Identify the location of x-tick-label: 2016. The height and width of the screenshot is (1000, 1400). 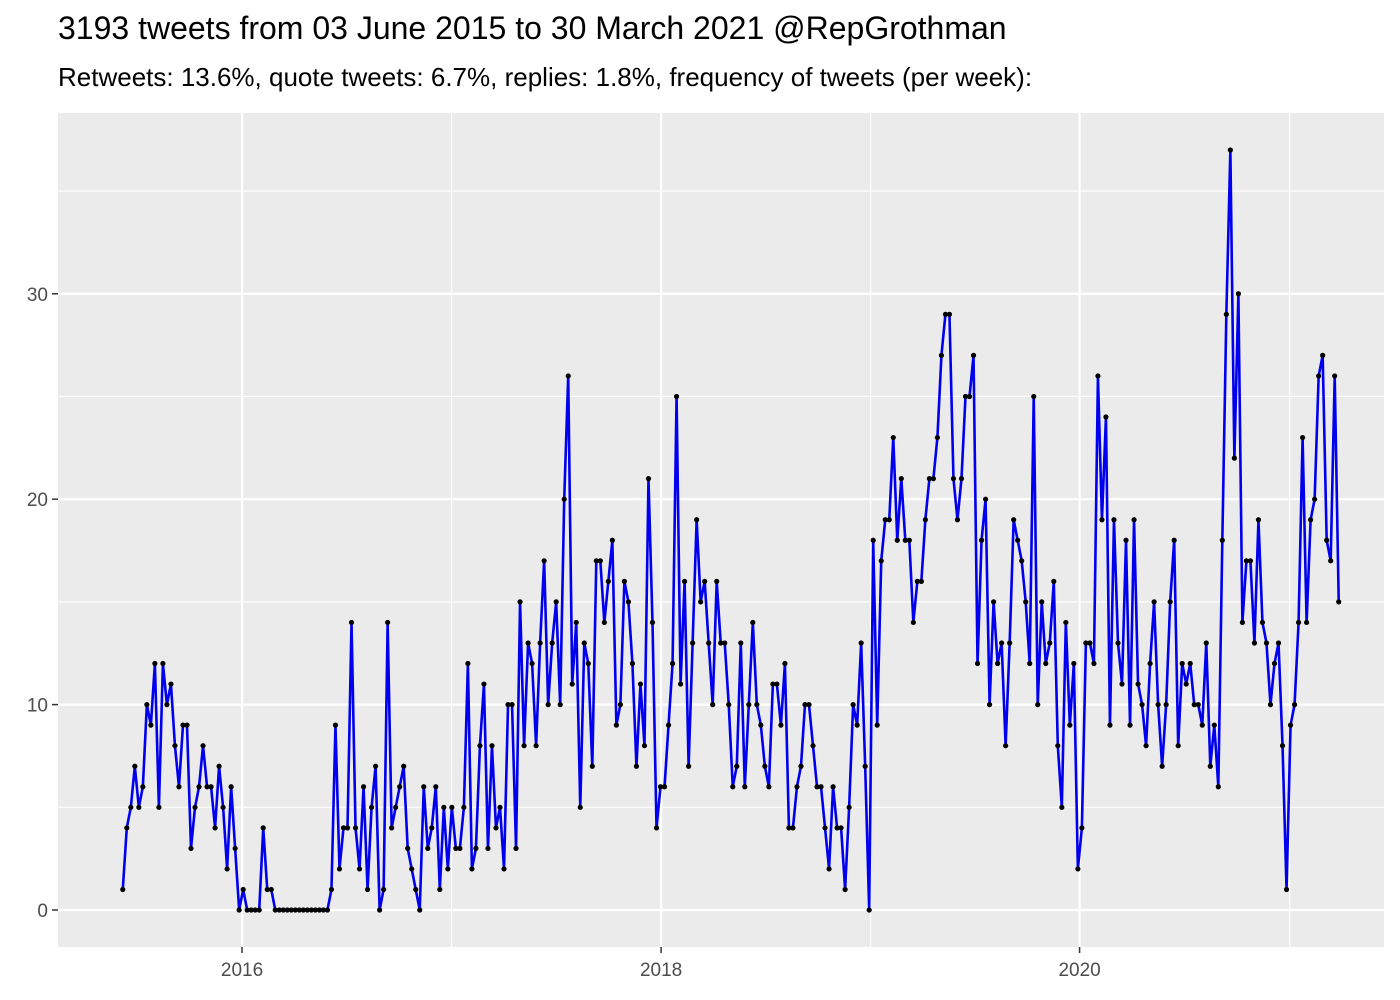
(242, 970).